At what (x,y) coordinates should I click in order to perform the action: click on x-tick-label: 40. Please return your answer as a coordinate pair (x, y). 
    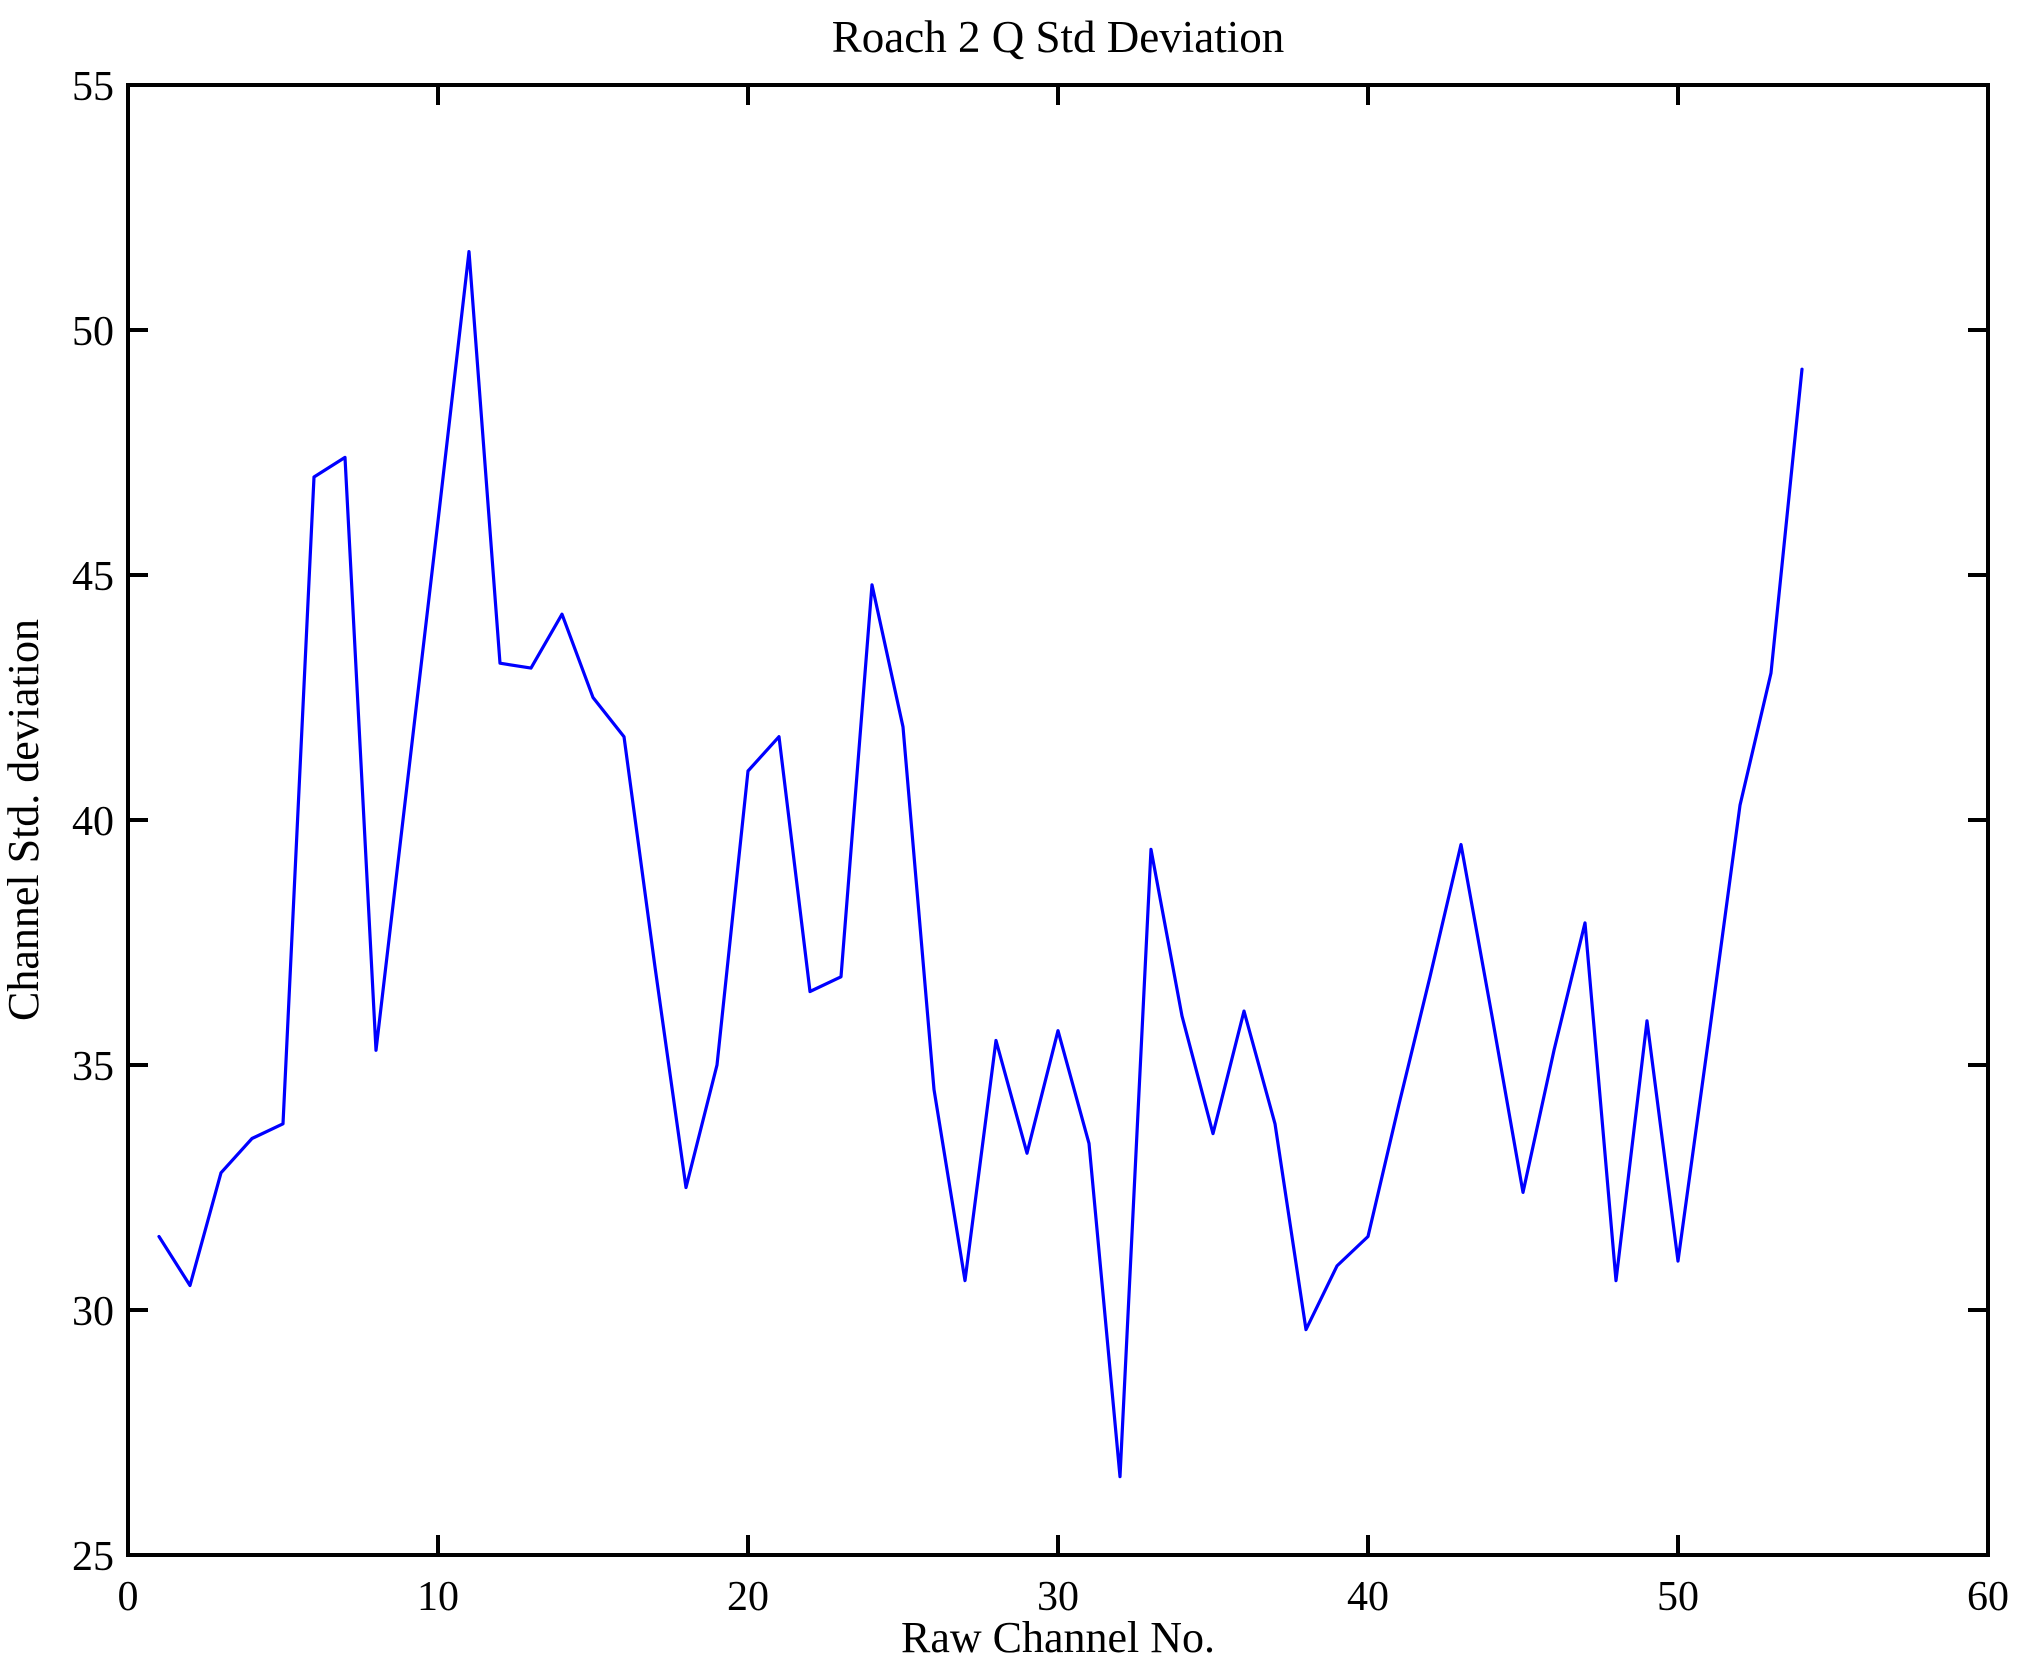
    Looking at the image, I should click on (1368, 1597).